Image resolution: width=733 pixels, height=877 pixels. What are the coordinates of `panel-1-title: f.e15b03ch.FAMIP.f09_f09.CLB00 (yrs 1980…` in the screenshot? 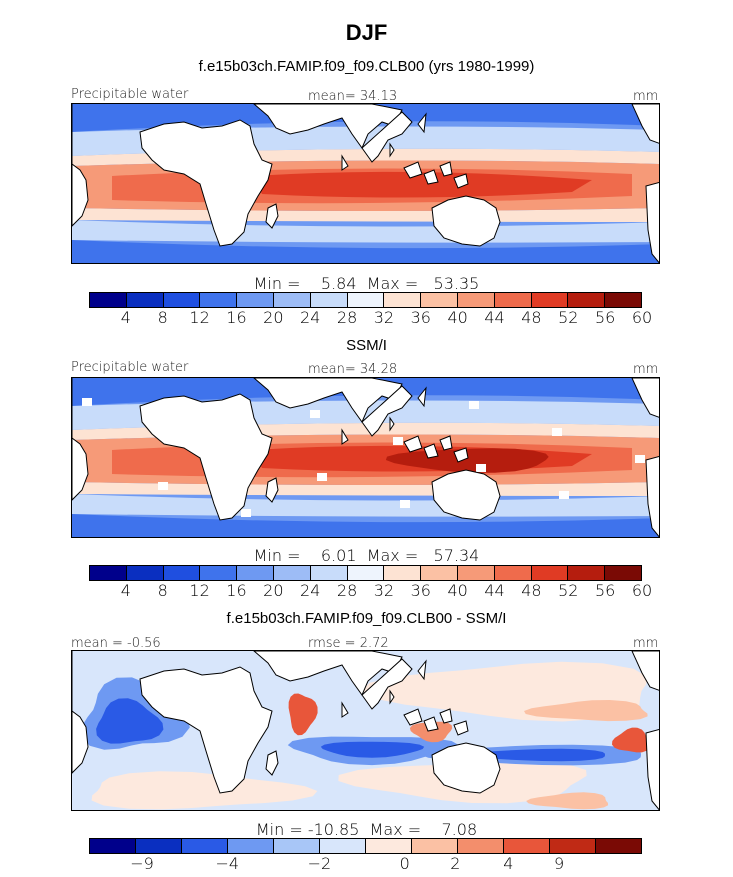 It's located at (366, 66).